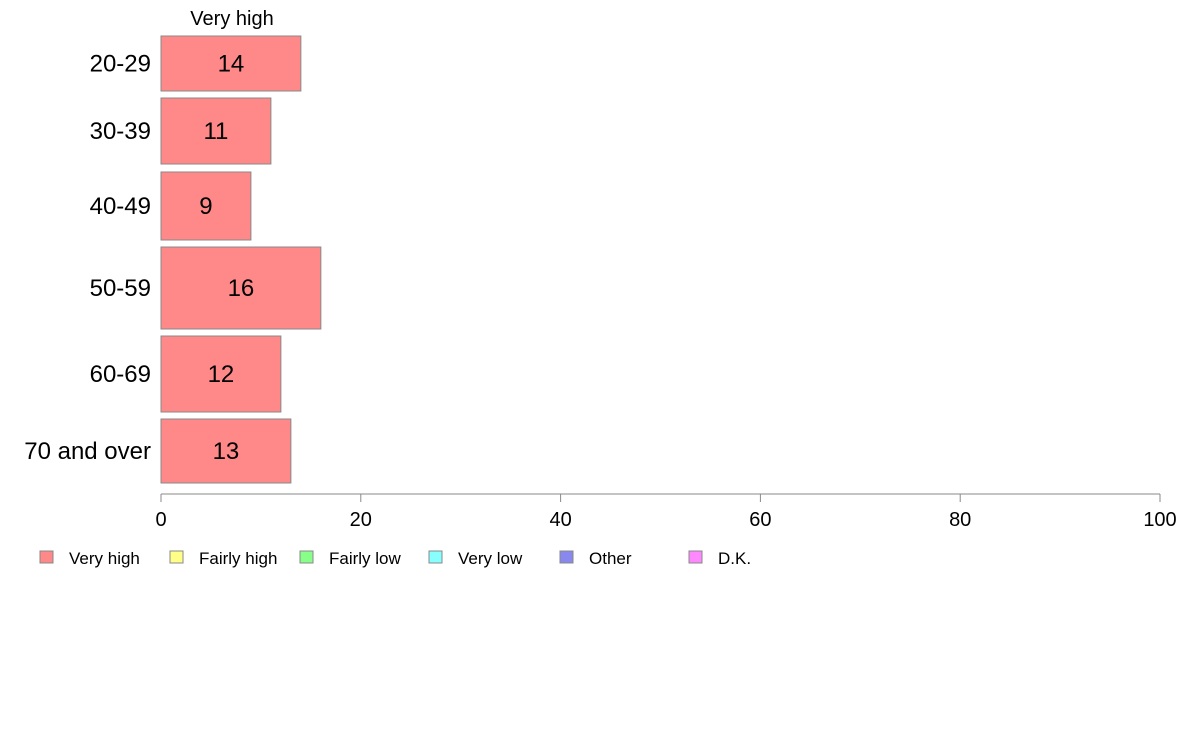 The width and height of the screenshot is (1188, 736). Describe the element at coordinates (104, 558) in the screenshot. I see `legend-label-very-high: Very high` at that location.